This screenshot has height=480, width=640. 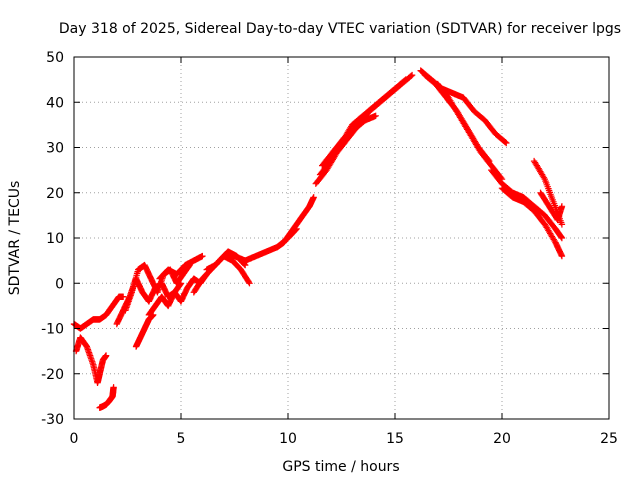 What do you see at coordinates (59, 284) in the screenshot?
I see `y-tick-label: 0` at bounding box center [59, 284].